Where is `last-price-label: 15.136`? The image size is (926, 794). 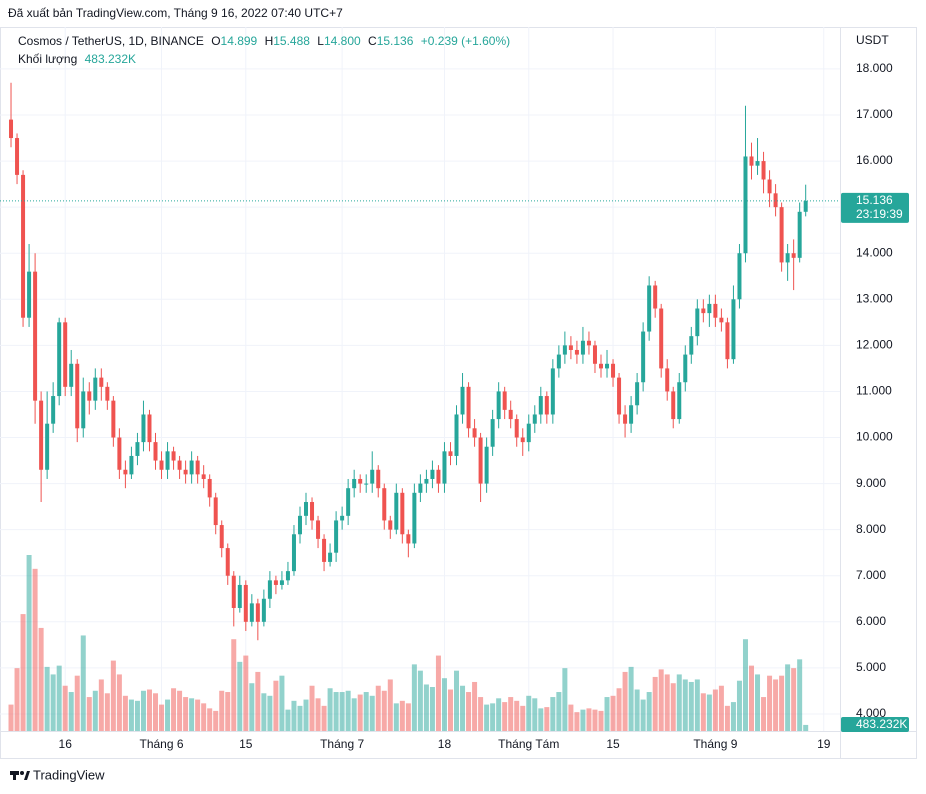
last-price-label: 15.136 is located at coordinates (874, 200).